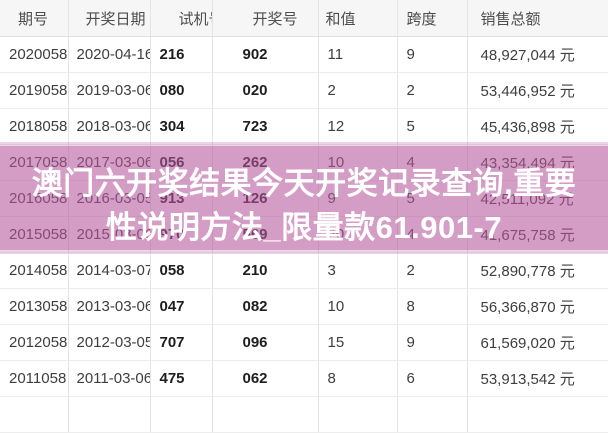 Image resolution: width=608 pixels, height=433 pixels. What do you see at coordinates (537, 378) in the screenshot?
I see `table-cell: 53,913,542 元` at bounding box center [537, 378].